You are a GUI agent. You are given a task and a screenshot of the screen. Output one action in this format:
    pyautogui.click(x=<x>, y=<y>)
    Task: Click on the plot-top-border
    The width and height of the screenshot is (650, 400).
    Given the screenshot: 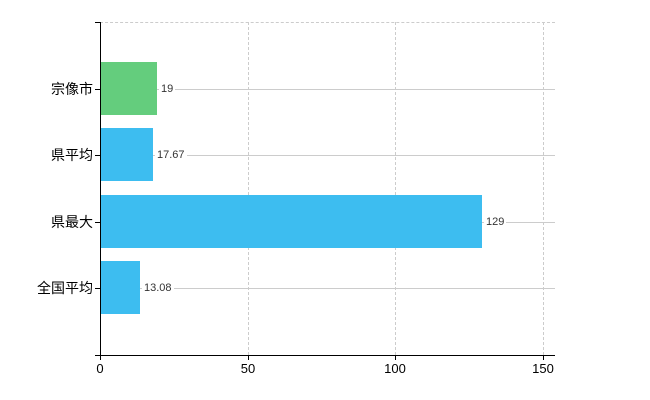 What is the action you would take?
    pyautogui.click(x=327, y=22)
    